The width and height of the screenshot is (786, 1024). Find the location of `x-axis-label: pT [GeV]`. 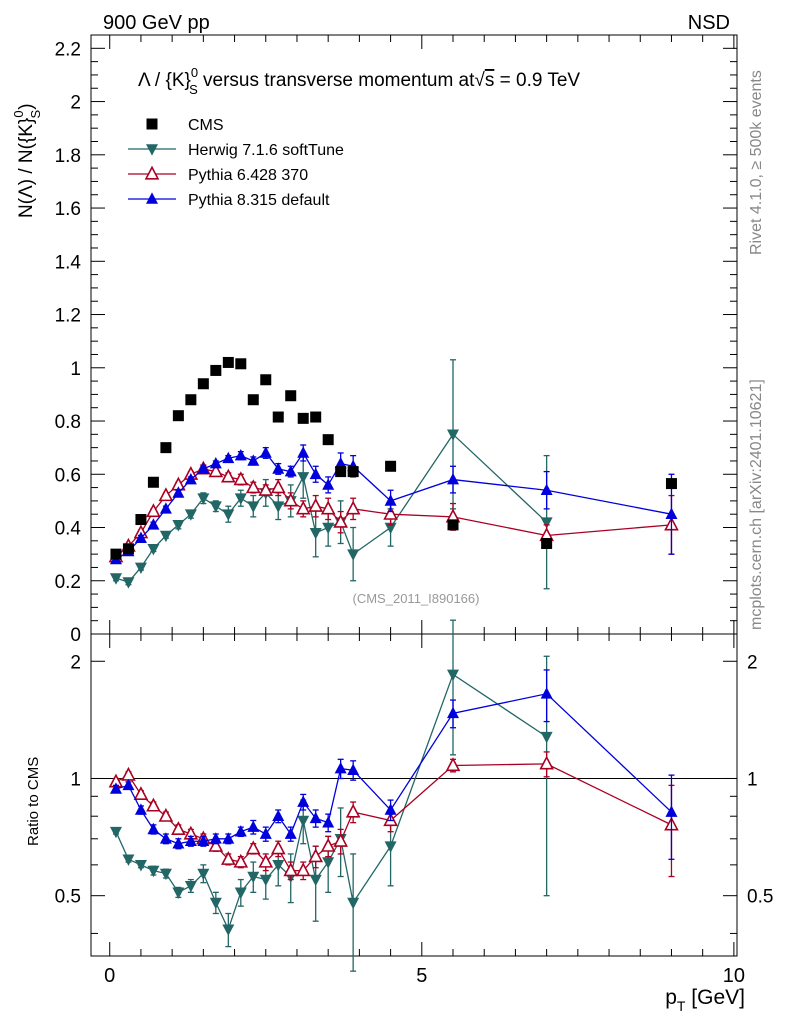

x-axis-label: pT [GeV] is located at coordinates (705, 1000).